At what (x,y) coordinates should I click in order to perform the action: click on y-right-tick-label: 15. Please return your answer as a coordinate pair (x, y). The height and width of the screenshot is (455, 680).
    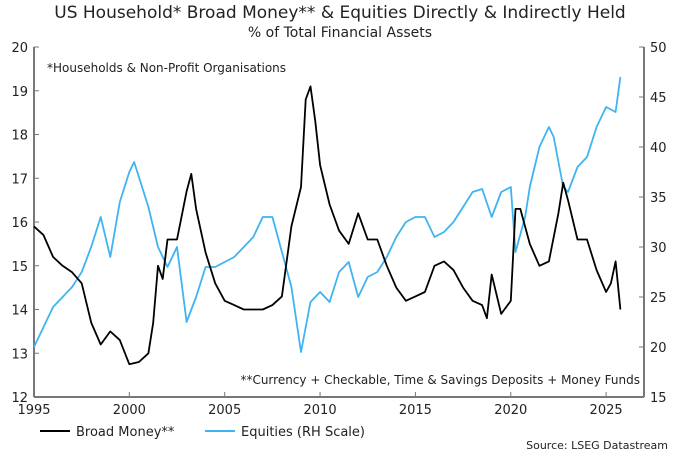
    Looking at the image, I should click on (658, 398).